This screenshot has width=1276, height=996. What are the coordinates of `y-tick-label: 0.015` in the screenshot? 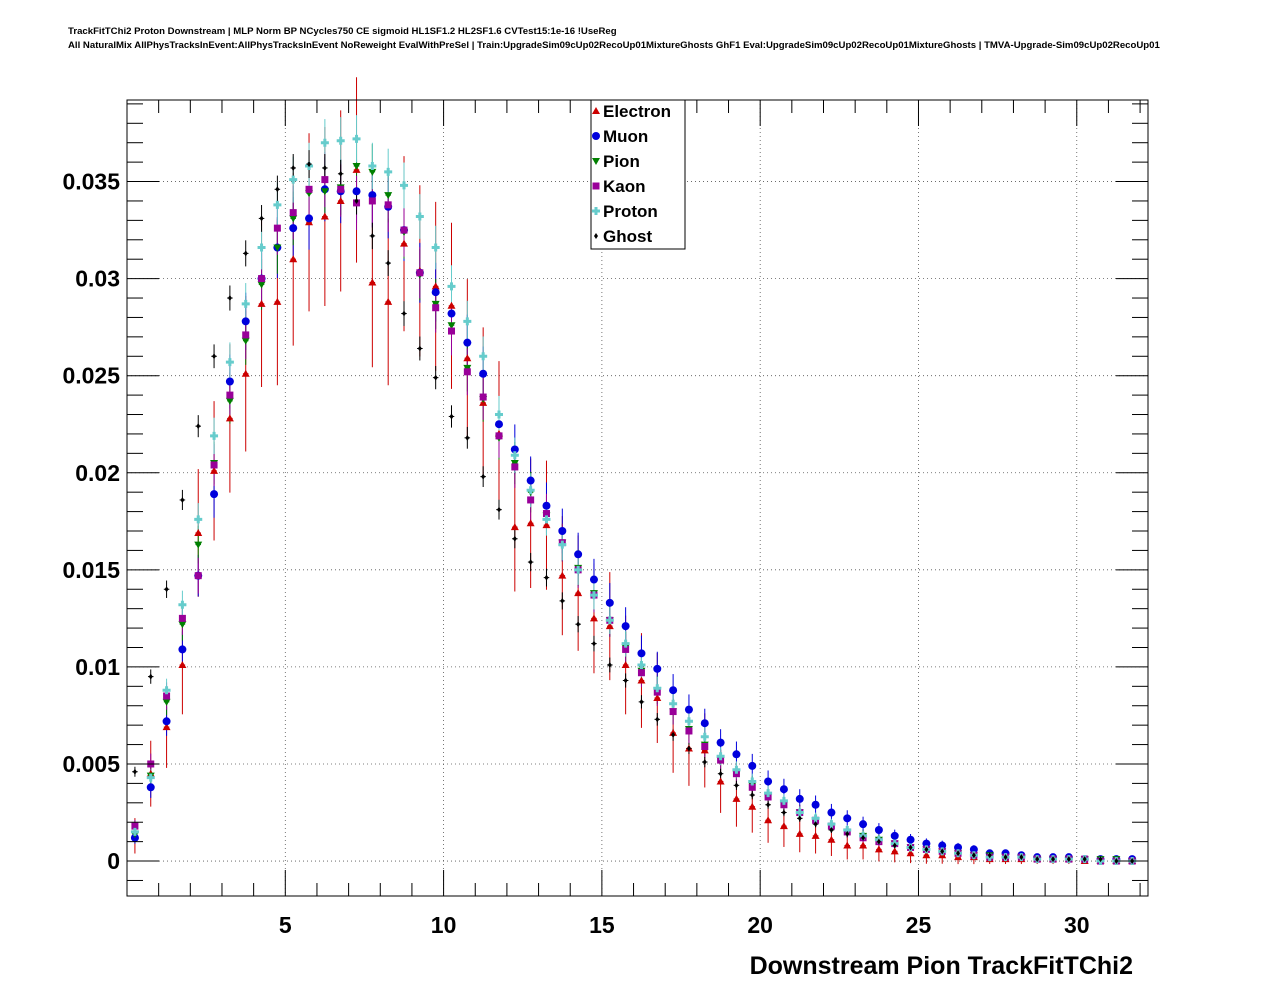 It's located at (91, 570).